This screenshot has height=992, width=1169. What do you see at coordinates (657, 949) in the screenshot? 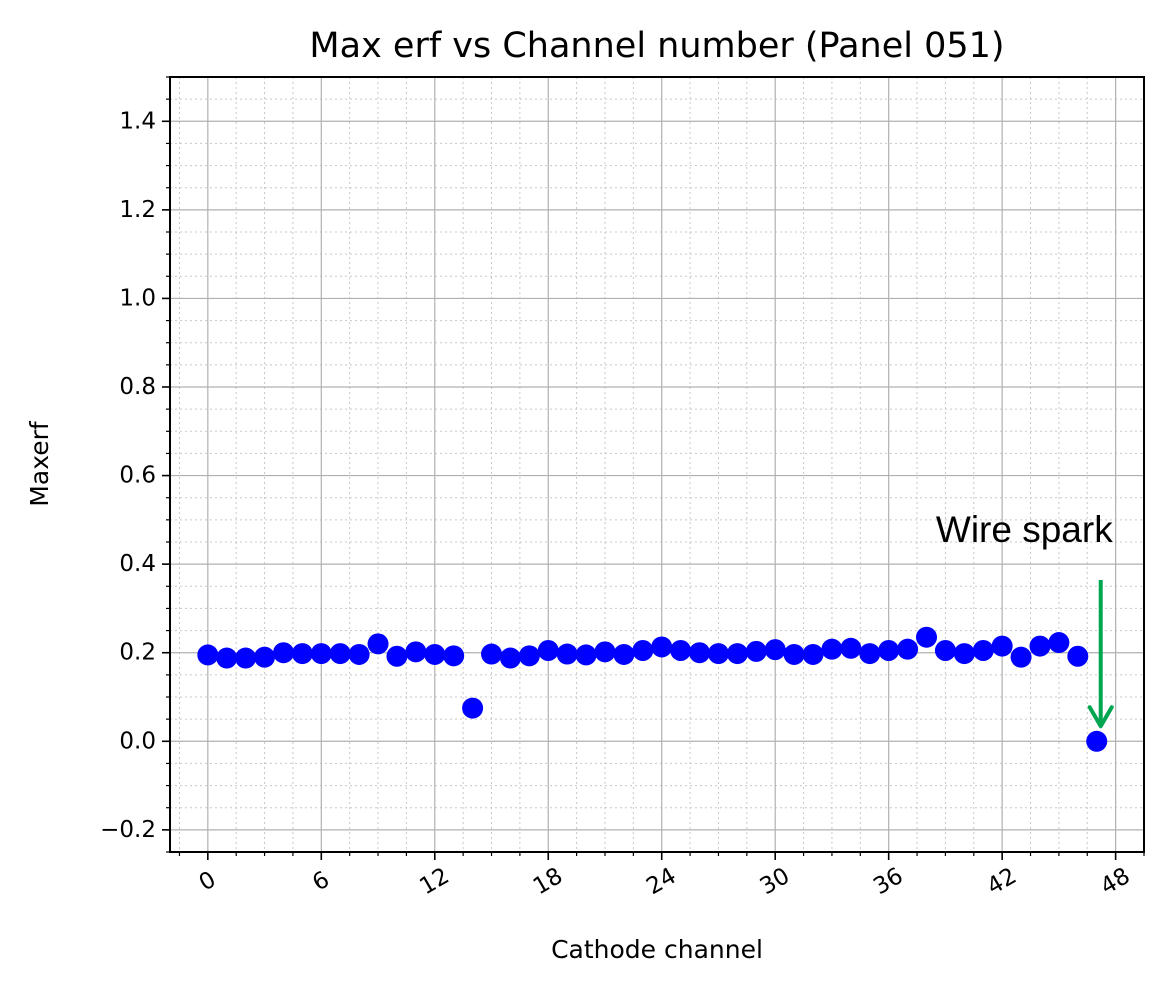
I see `x-axis-label: Cathode channel` at bounding box center [657, 949].